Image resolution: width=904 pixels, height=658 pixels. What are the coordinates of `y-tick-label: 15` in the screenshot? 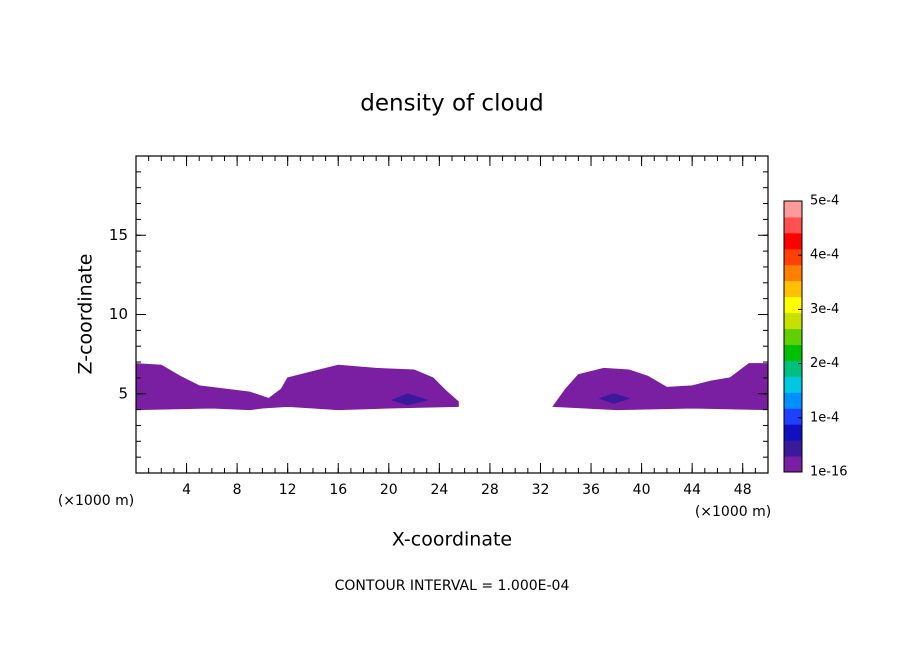 It's located at (118, 235).